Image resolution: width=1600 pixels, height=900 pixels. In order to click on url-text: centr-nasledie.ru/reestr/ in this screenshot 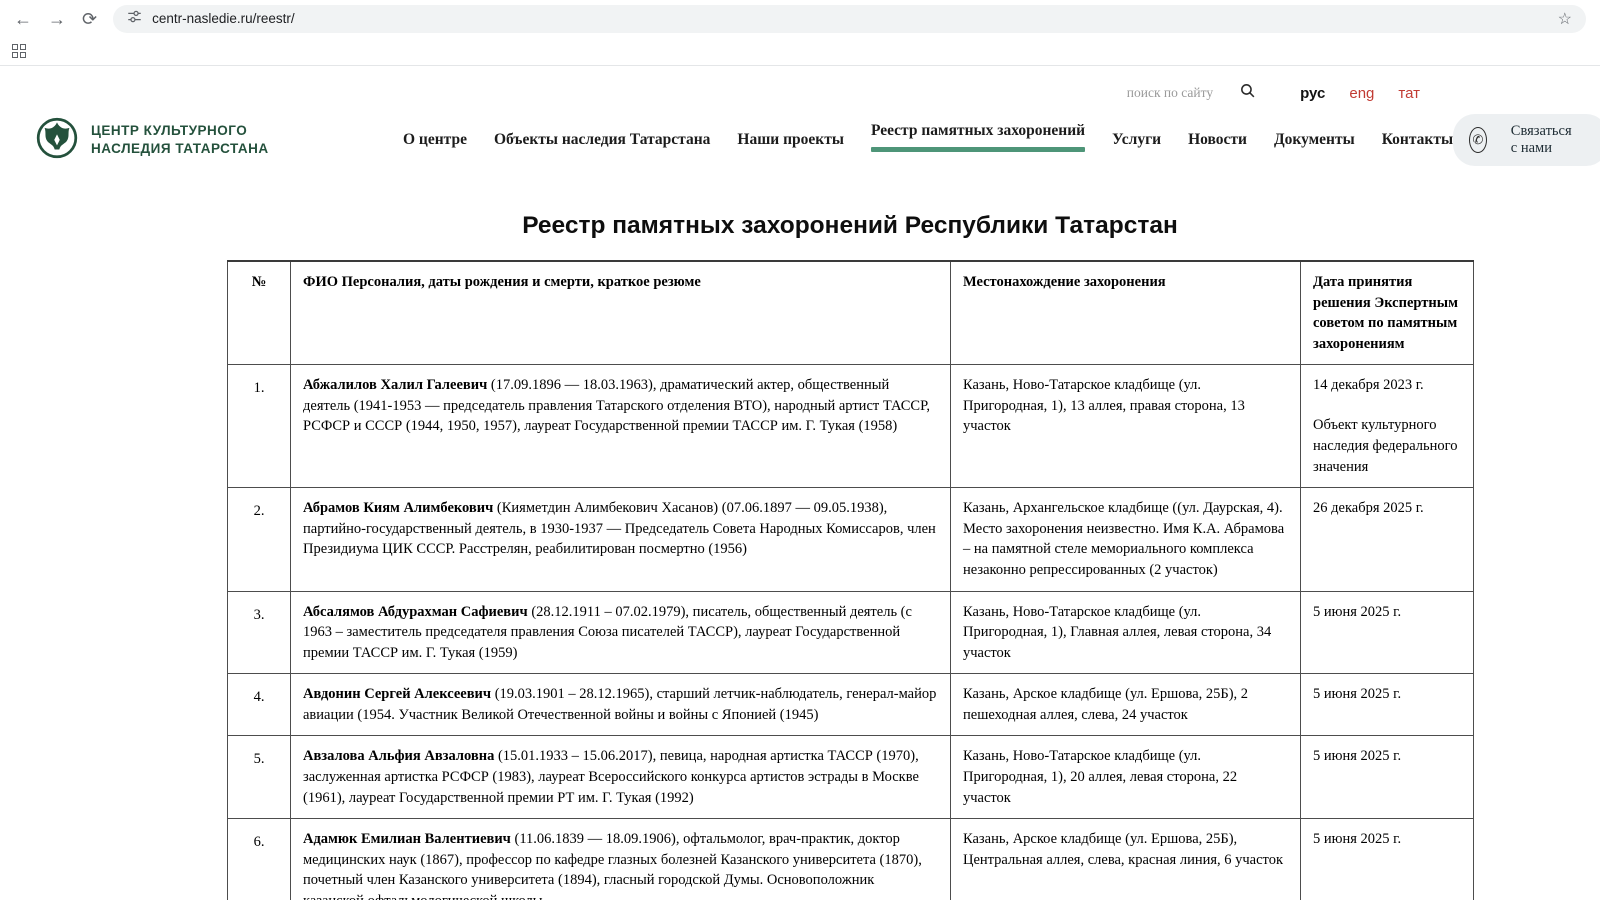, I will do `click(223, 18)`.